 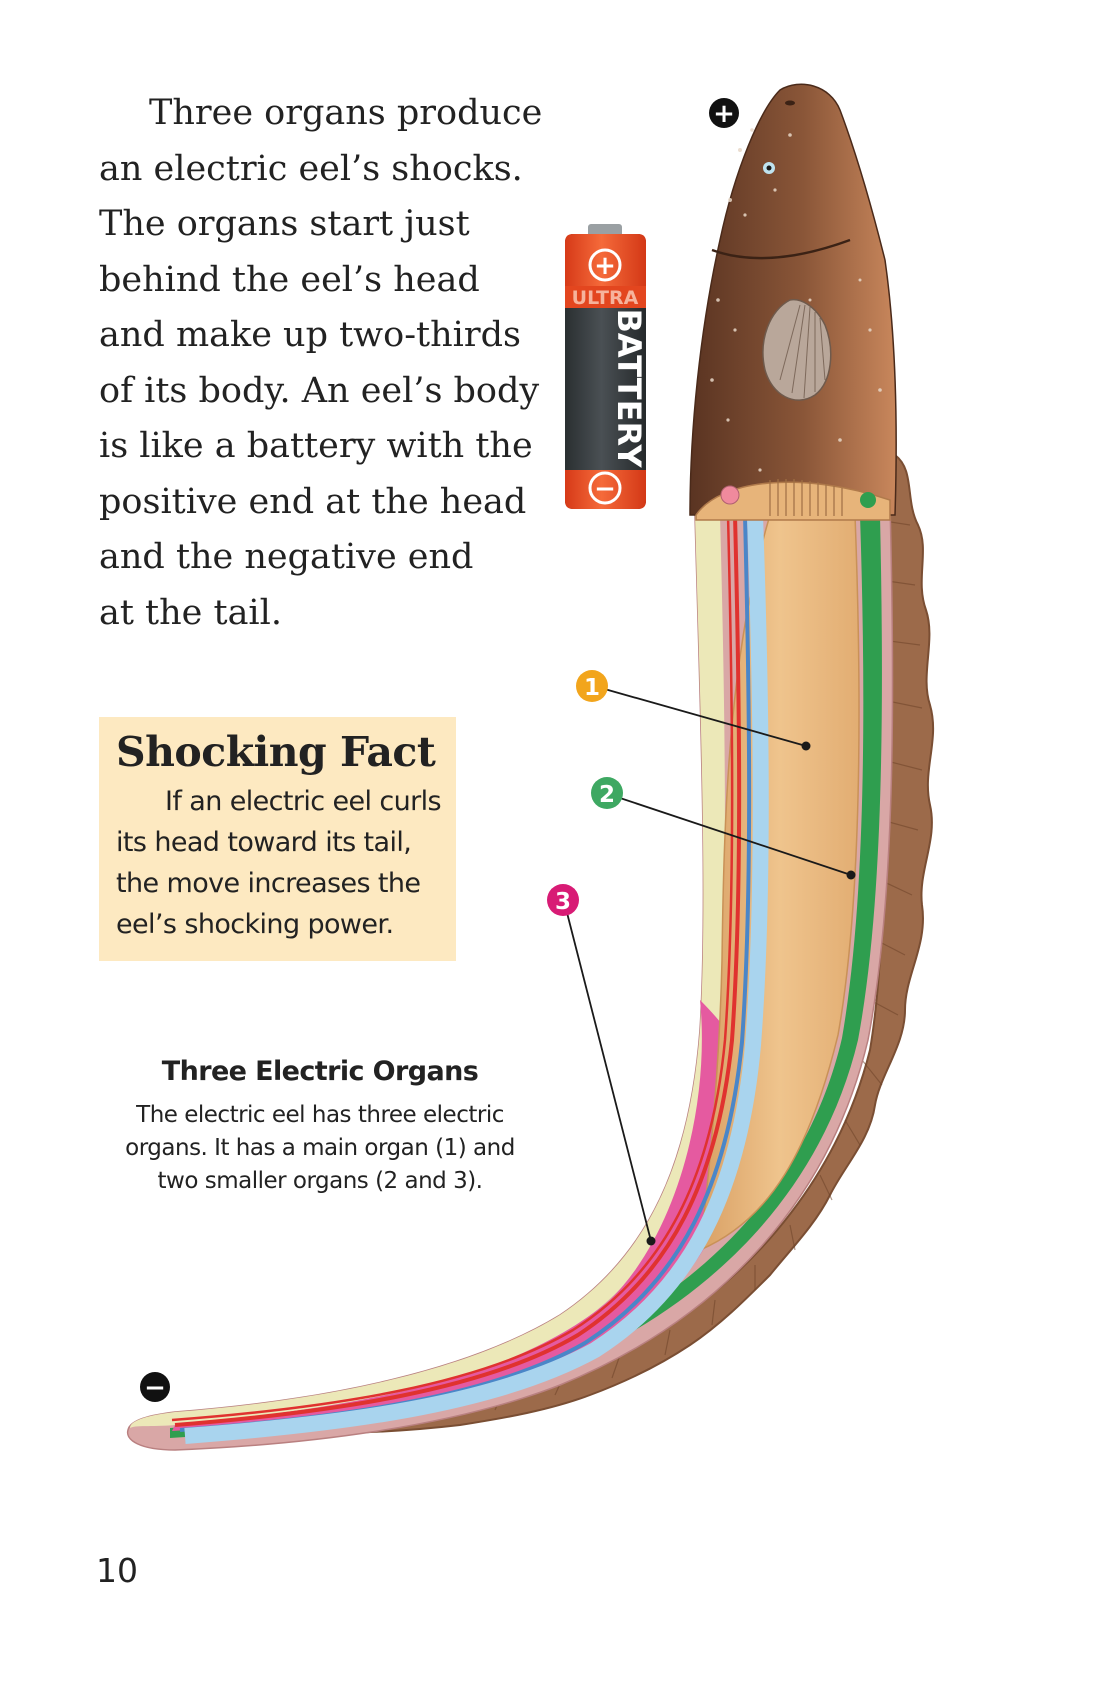 I want to click on caption-title: Three Electric Organs, so click(x=320, y=1071).